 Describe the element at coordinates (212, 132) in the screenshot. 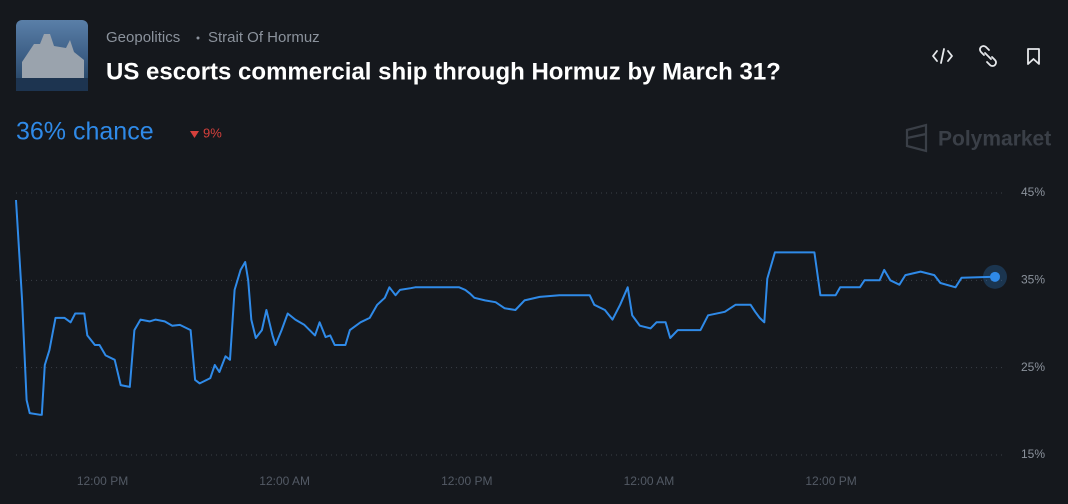

I see `change: 9%` at that location.